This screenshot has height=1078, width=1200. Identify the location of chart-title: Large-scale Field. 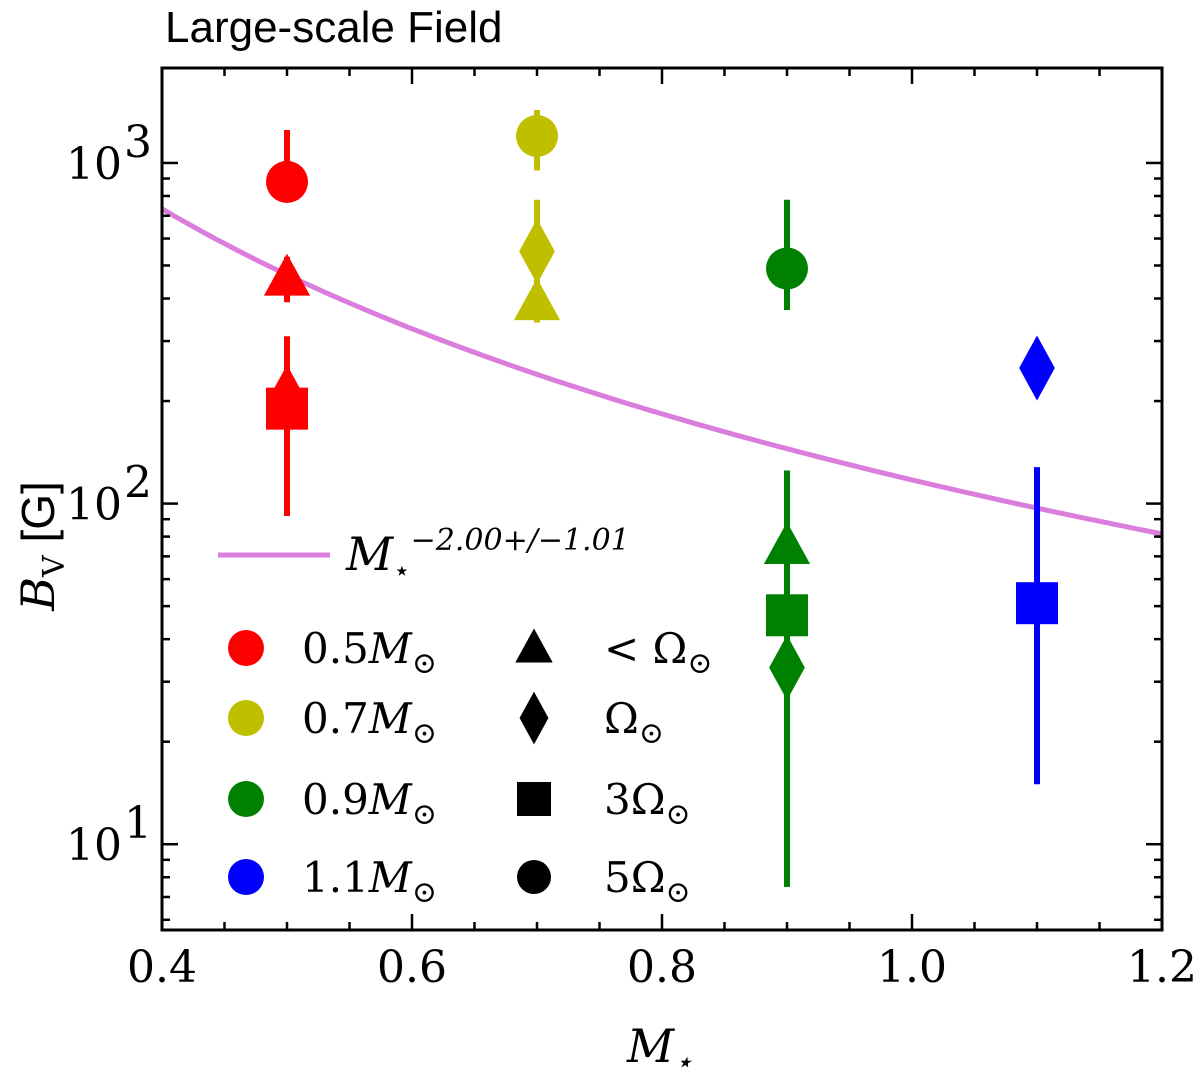
(334, 27).